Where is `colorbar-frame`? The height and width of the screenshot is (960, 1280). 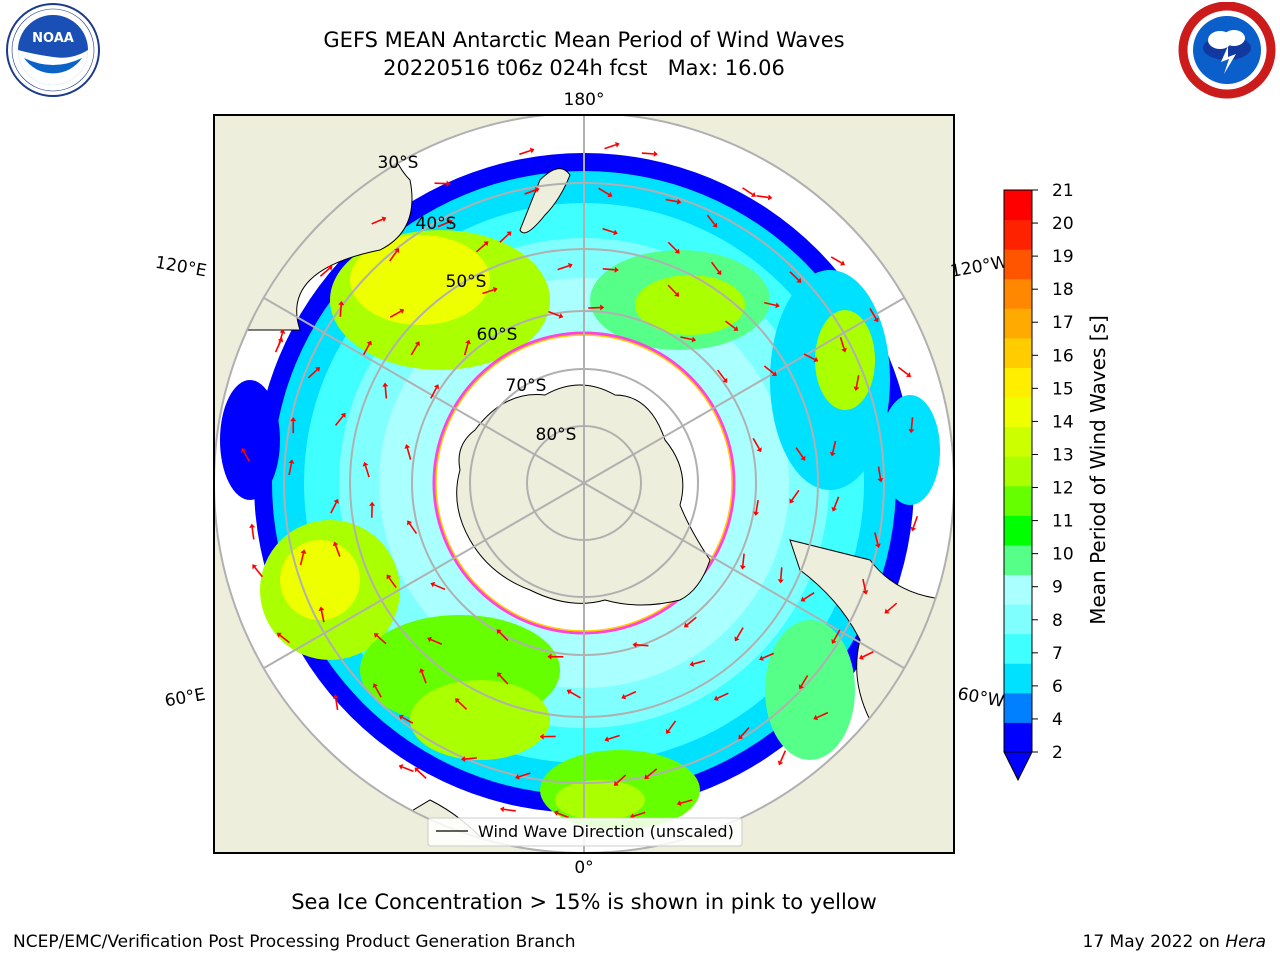
colorbar-frame is located at coordinates (1018, 471).